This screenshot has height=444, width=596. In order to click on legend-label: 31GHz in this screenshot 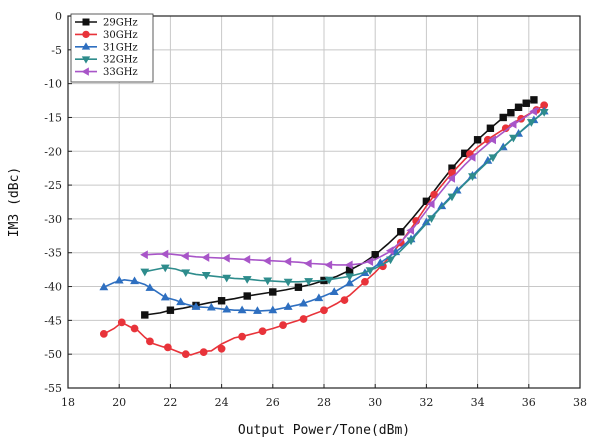, I will do `click(120, 47)`.